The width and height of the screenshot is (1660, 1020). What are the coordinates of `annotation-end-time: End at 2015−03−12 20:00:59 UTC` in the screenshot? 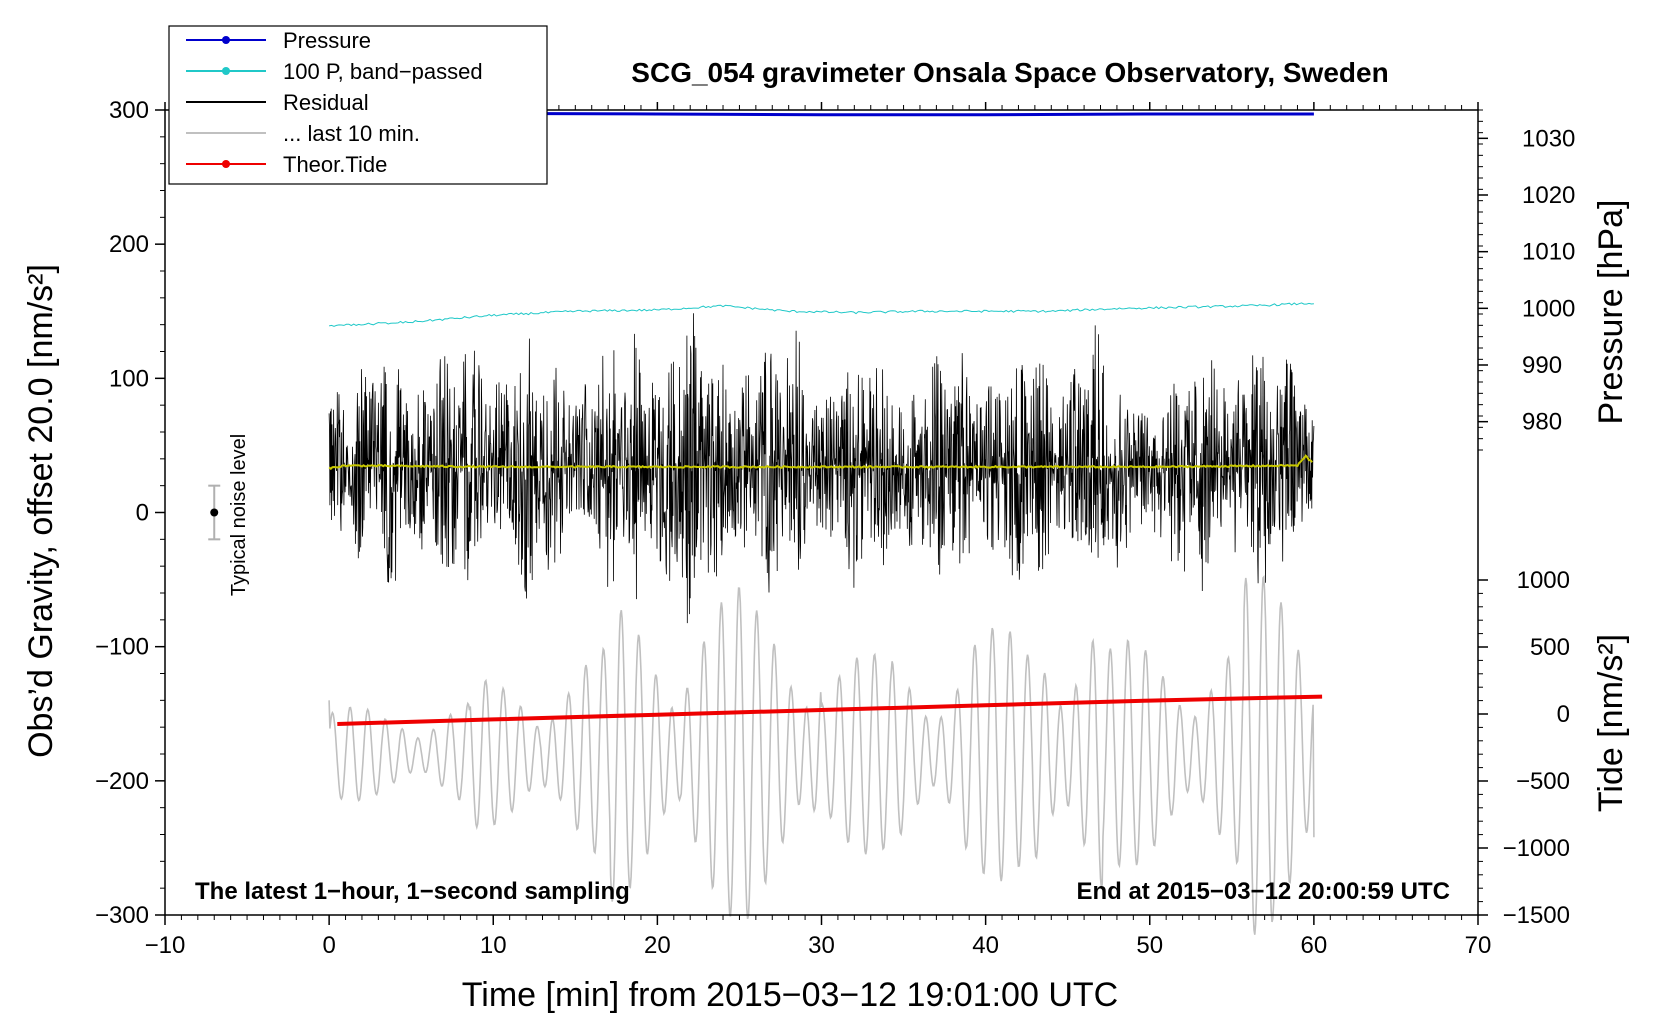 It's located at (1263, 891).